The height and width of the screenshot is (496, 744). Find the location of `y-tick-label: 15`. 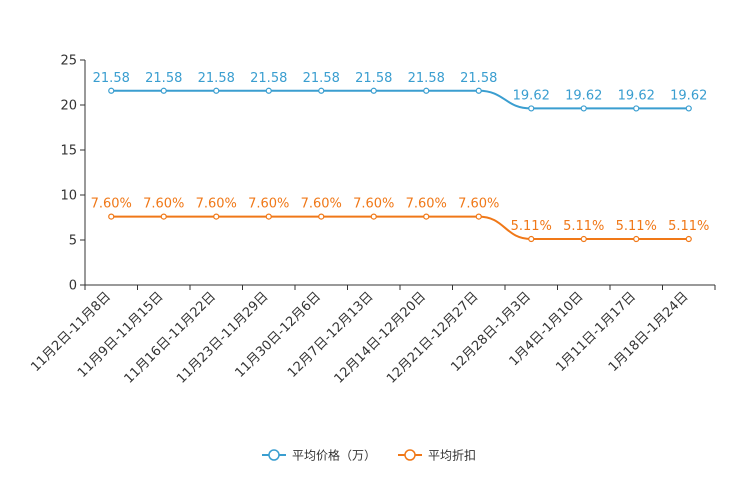

y-tick-label: 15 is located at coordinates (68, 151).